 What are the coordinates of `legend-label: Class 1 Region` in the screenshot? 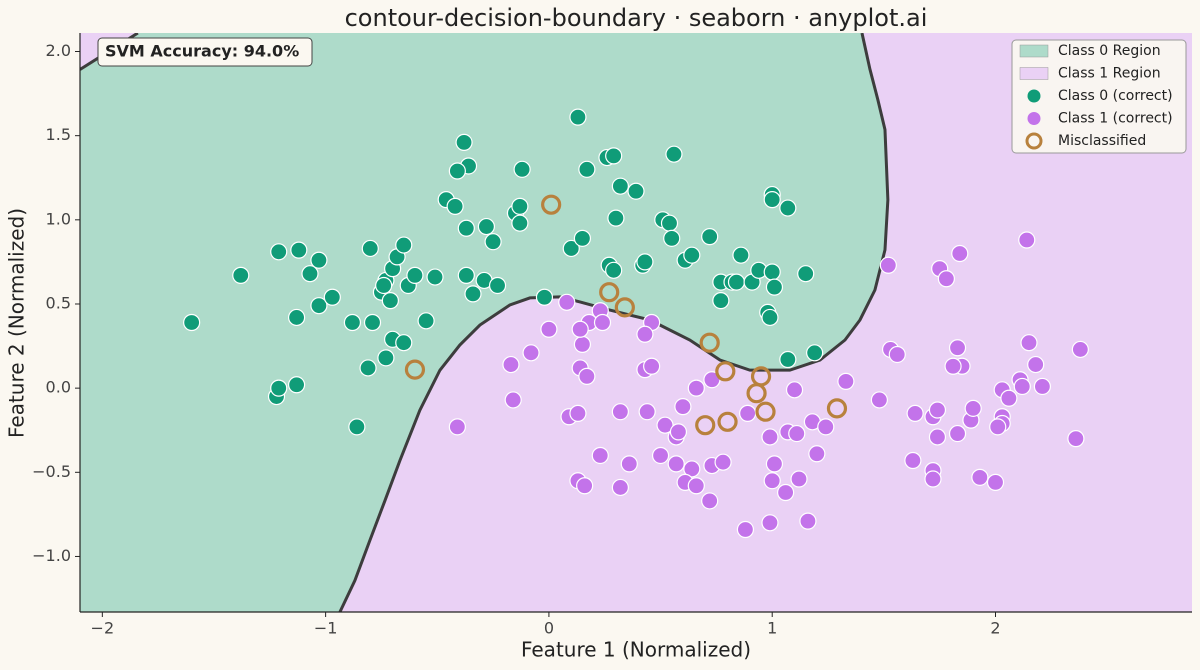 It's located at (1109, 74).